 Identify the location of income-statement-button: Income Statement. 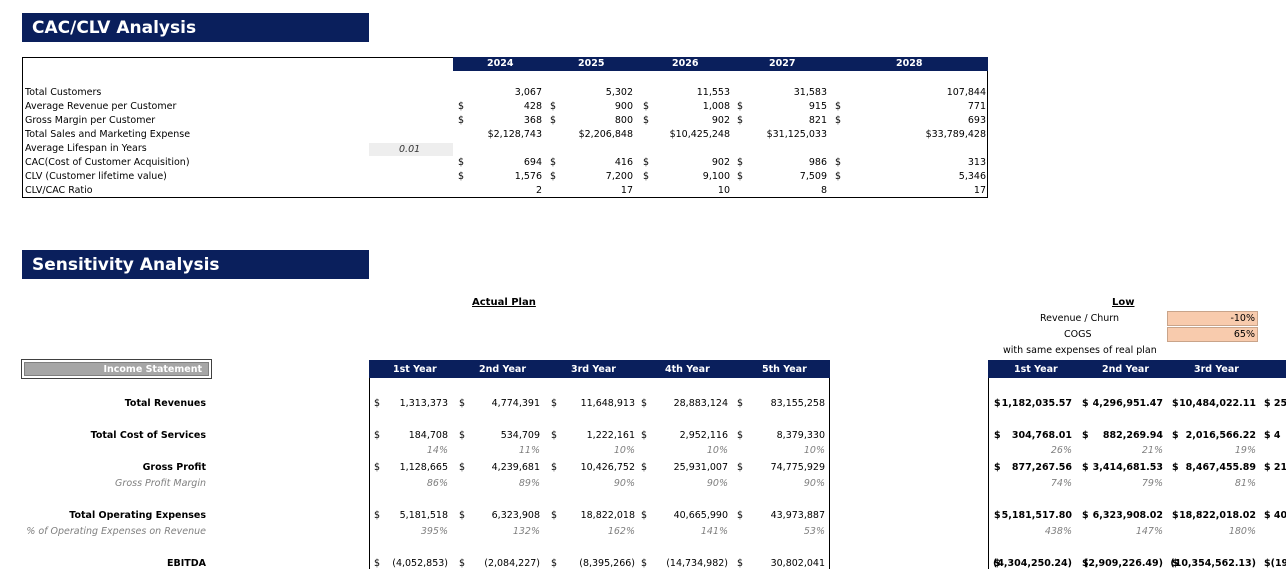
(116, 369).